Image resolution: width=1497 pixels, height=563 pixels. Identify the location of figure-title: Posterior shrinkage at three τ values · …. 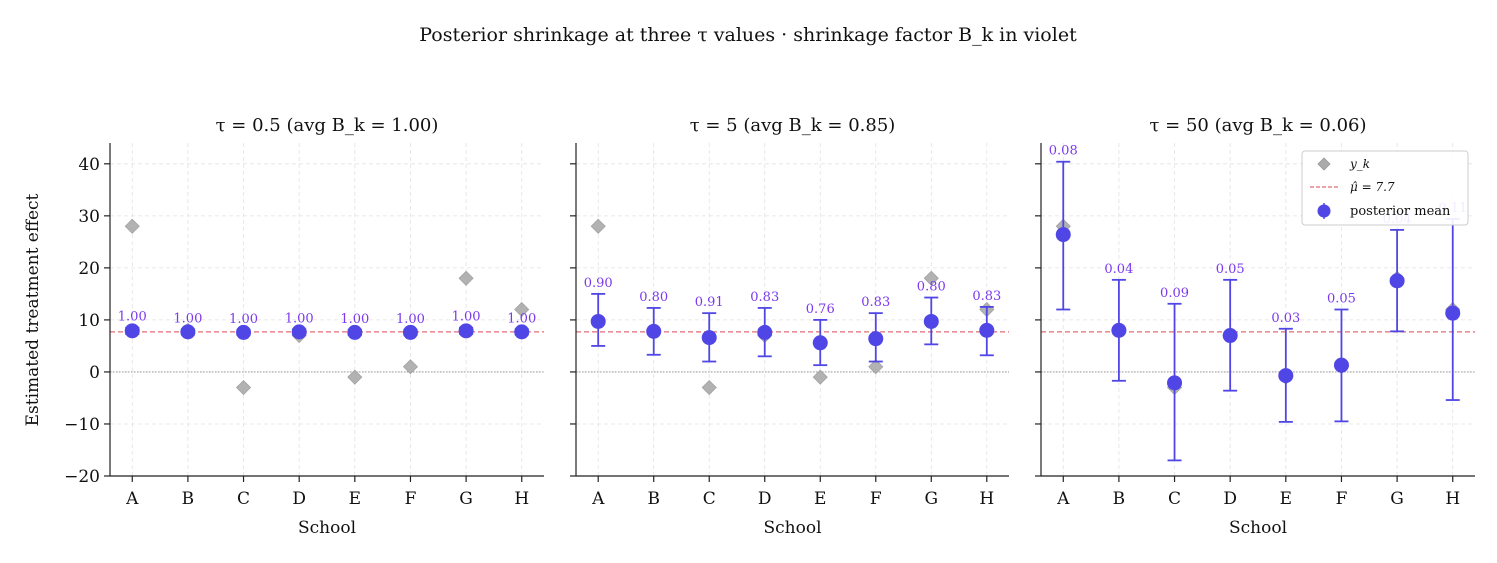
(748, 35).